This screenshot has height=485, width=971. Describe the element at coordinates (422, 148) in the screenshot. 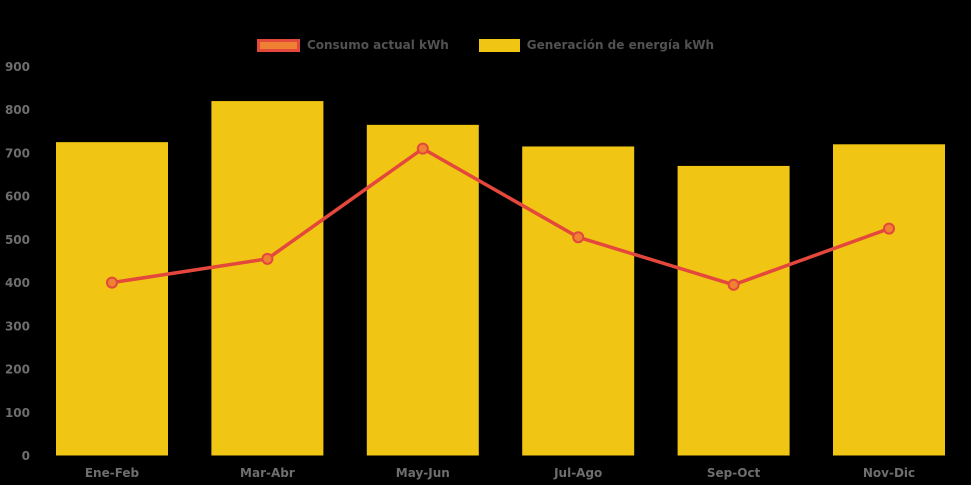

I see `line-point-may-jun` at that location.